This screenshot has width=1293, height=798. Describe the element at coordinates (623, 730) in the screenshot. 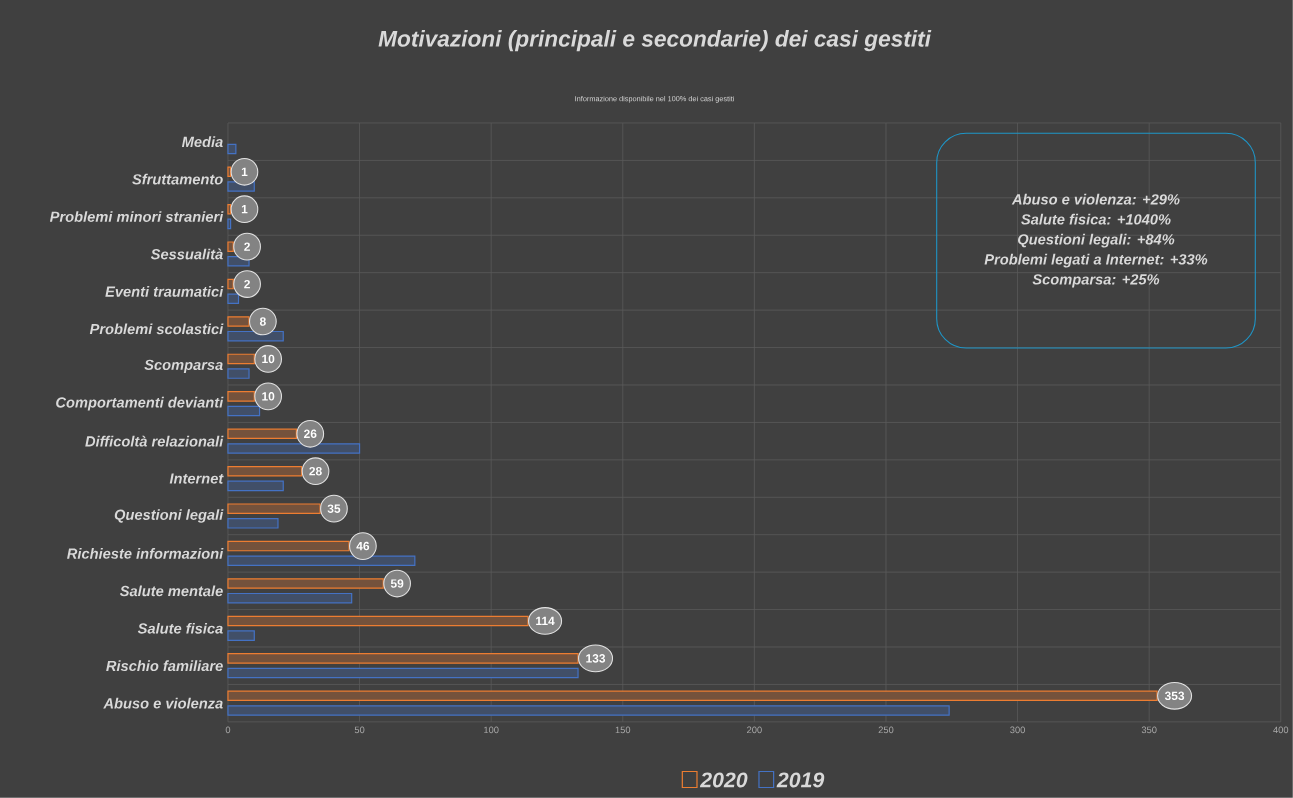

I see `x-tick-label: 150` at that location.